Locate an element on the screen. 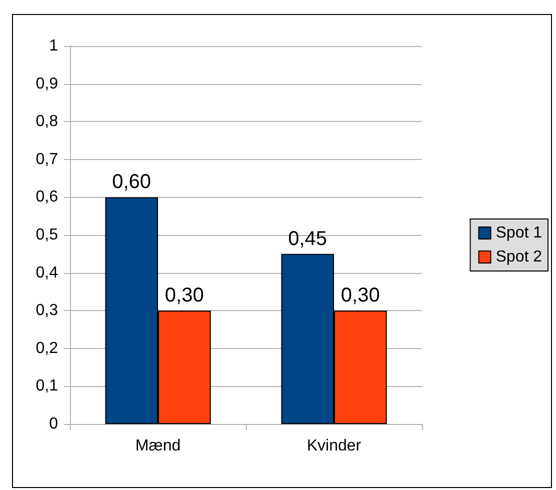 The width and height of the screenshot is (556, 490). y-tick-label: 0,6 is located at coordinates (47, 197).